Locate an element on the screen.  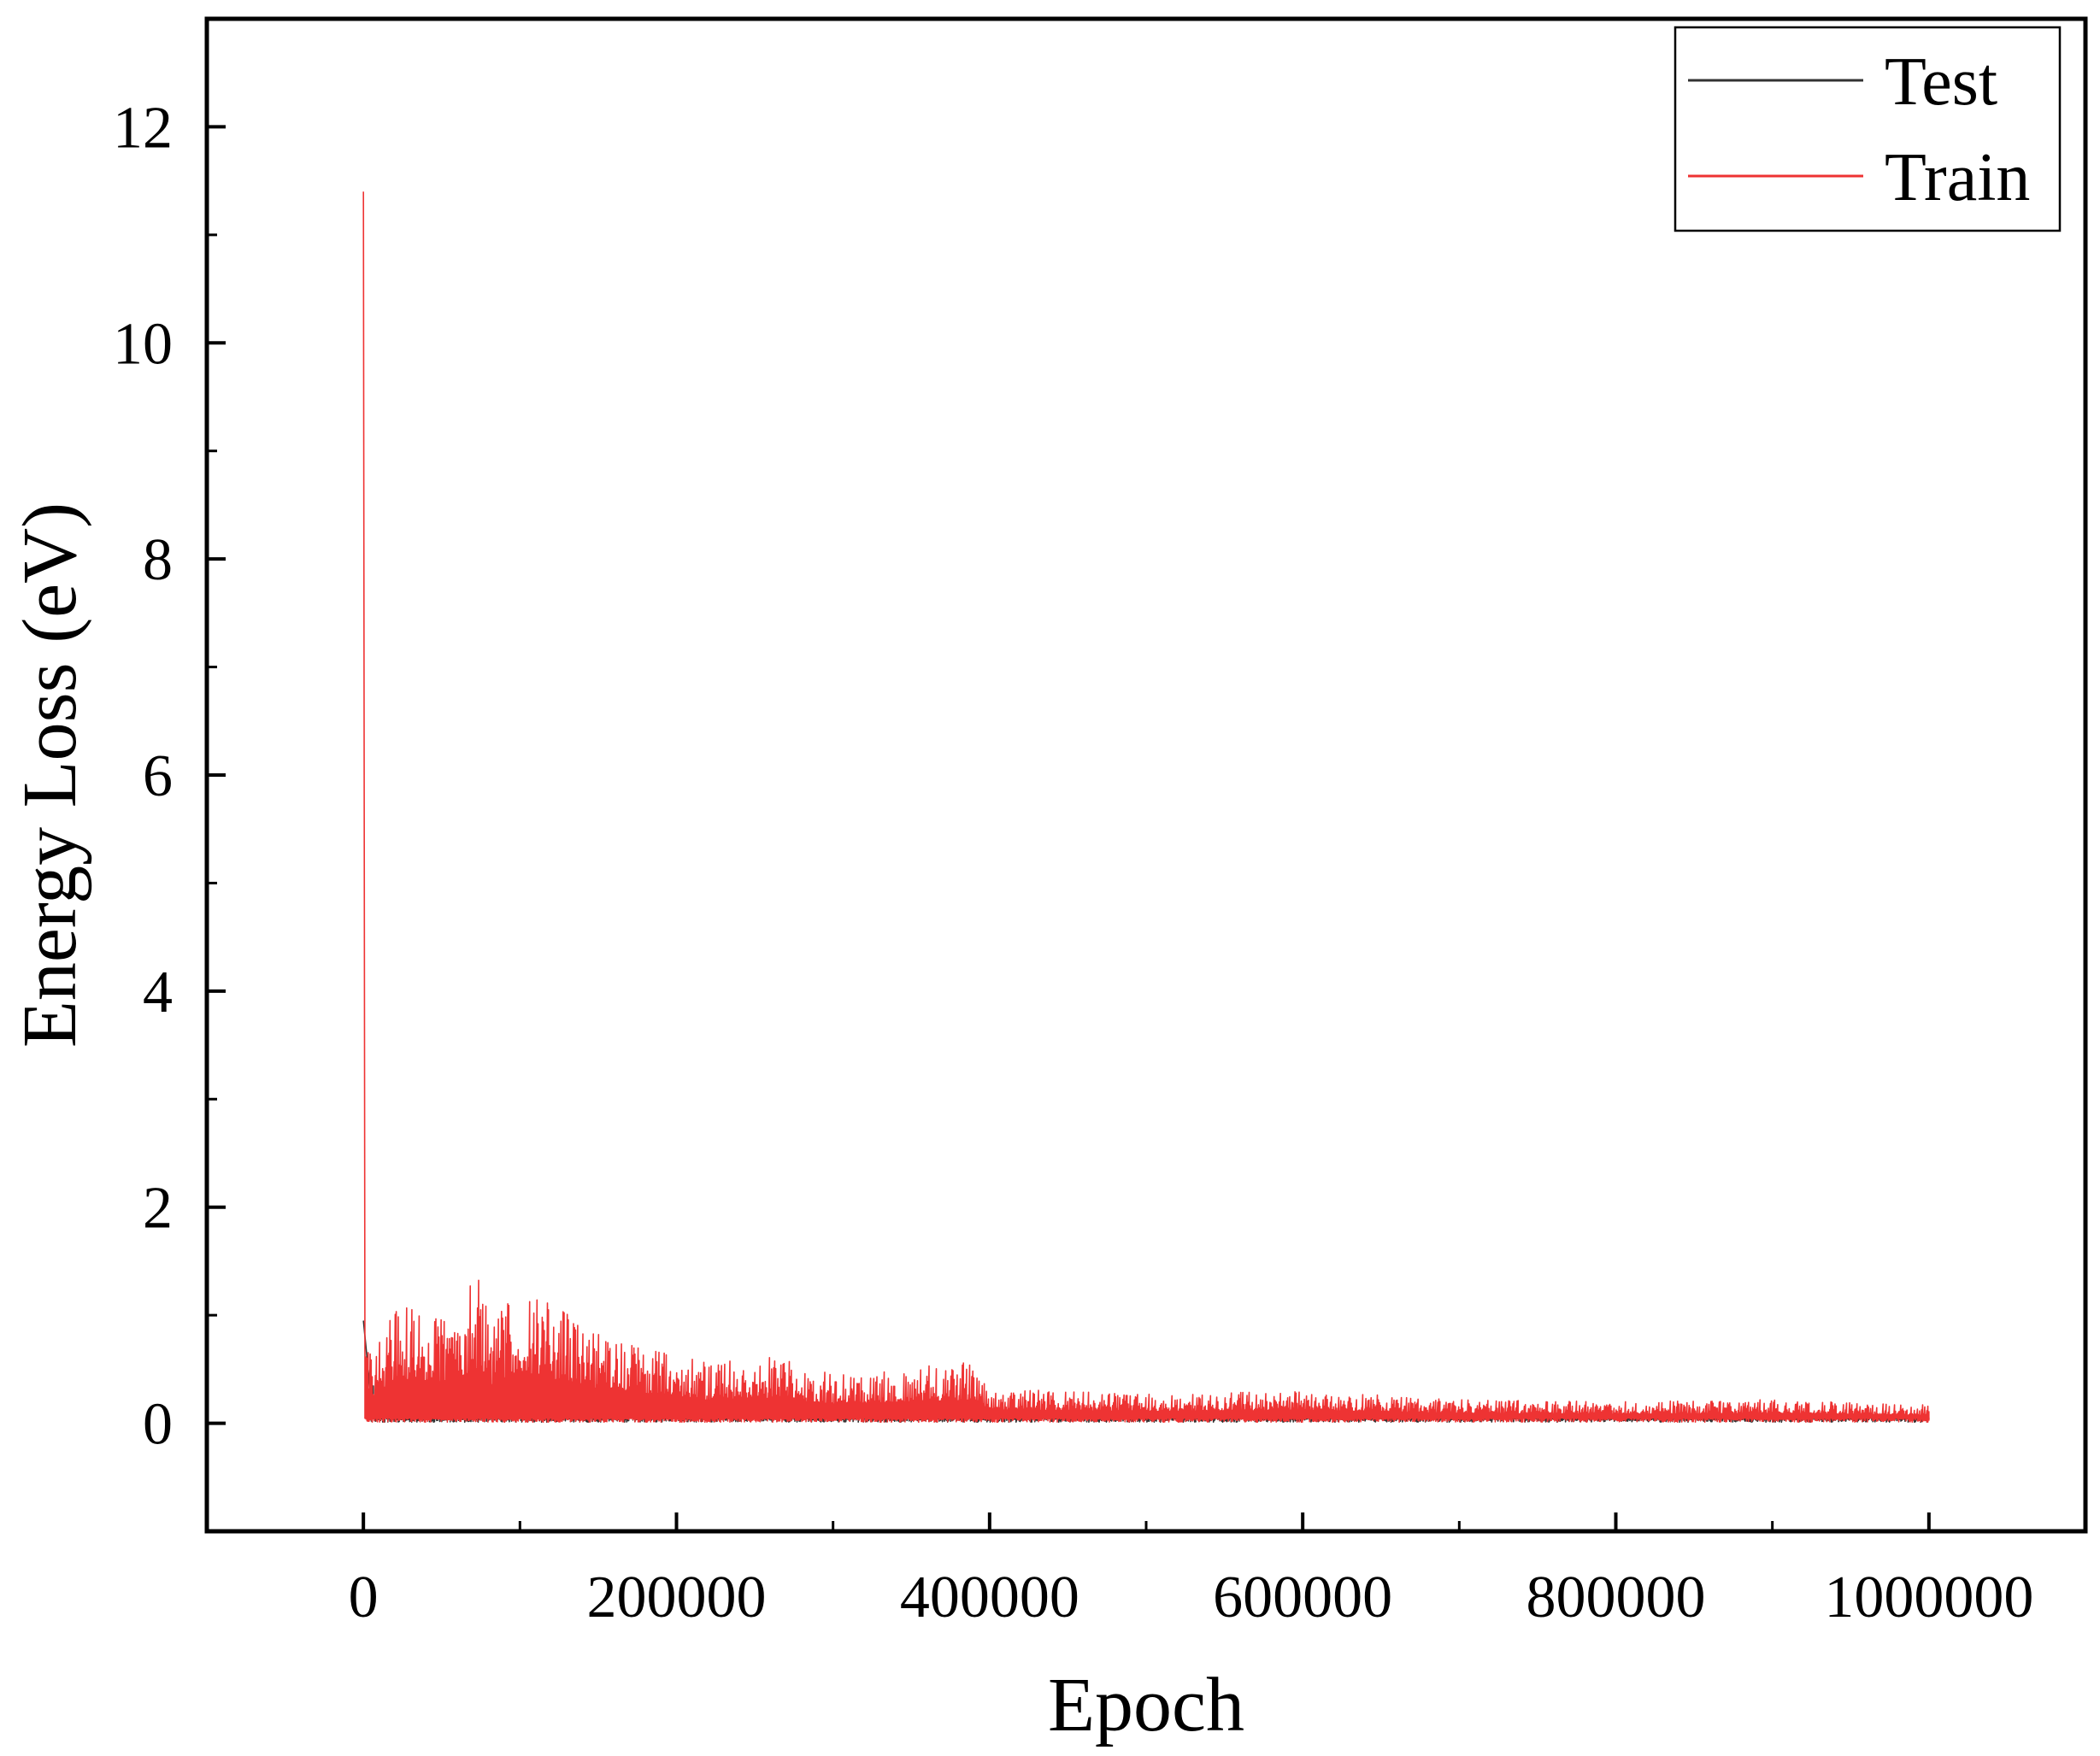
y-tick-label: 0 is located at coordinates (158, 1425).